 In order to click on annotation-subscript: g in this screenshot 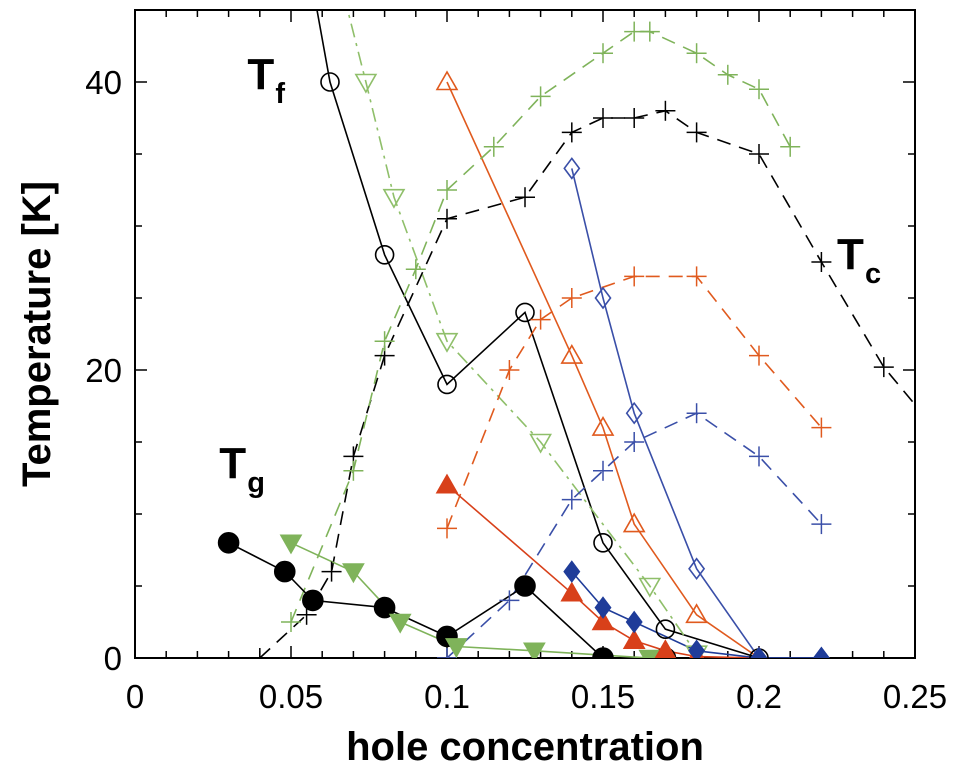, I will do `click(256, 483)`.